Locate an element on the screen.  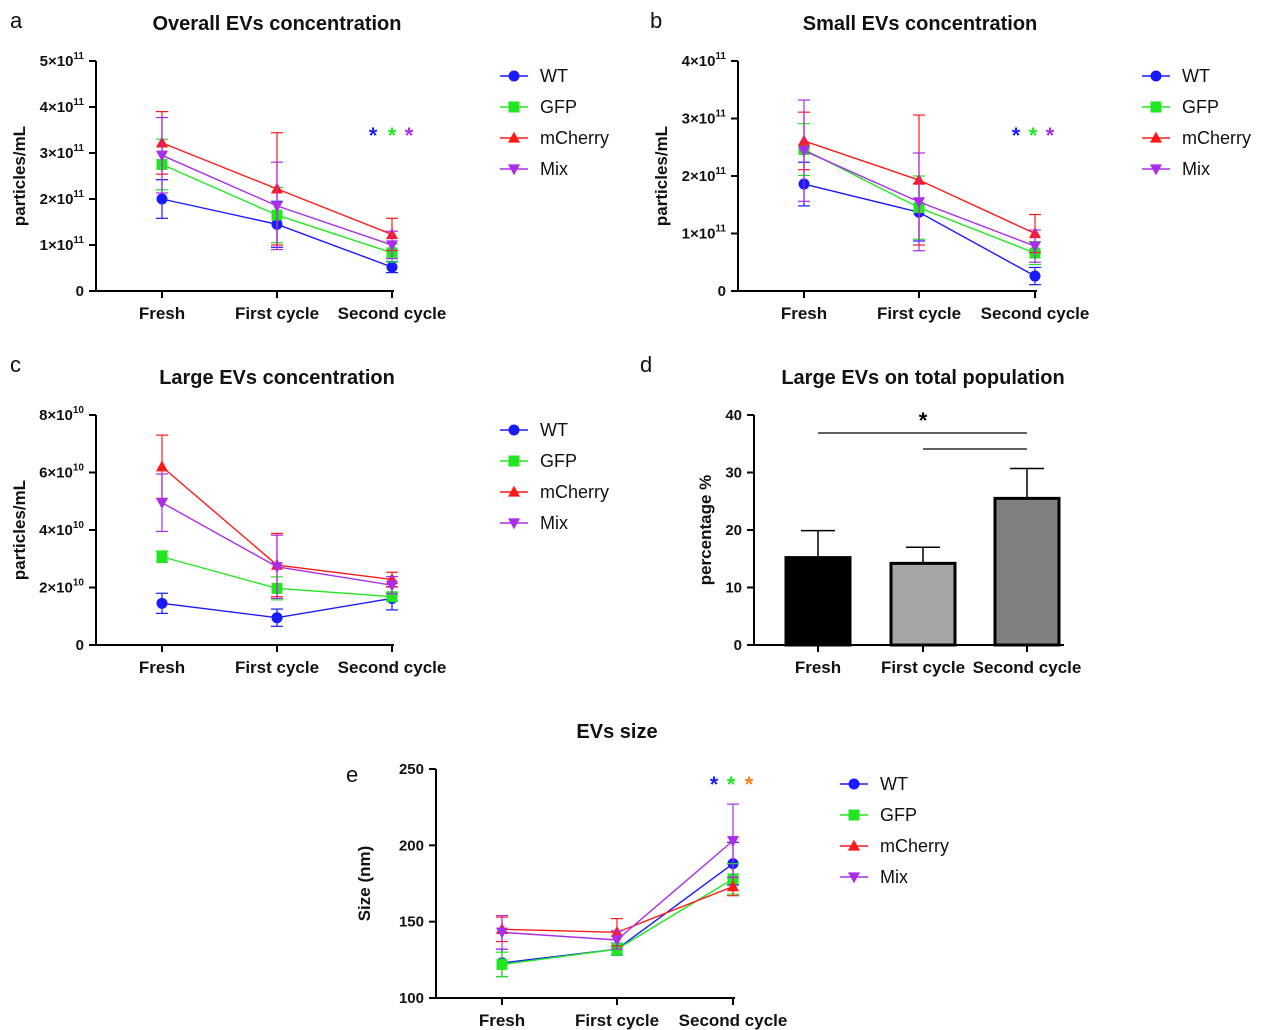
y-tick-label: 8×10¹⁰ is located at coordinates (61, 414).